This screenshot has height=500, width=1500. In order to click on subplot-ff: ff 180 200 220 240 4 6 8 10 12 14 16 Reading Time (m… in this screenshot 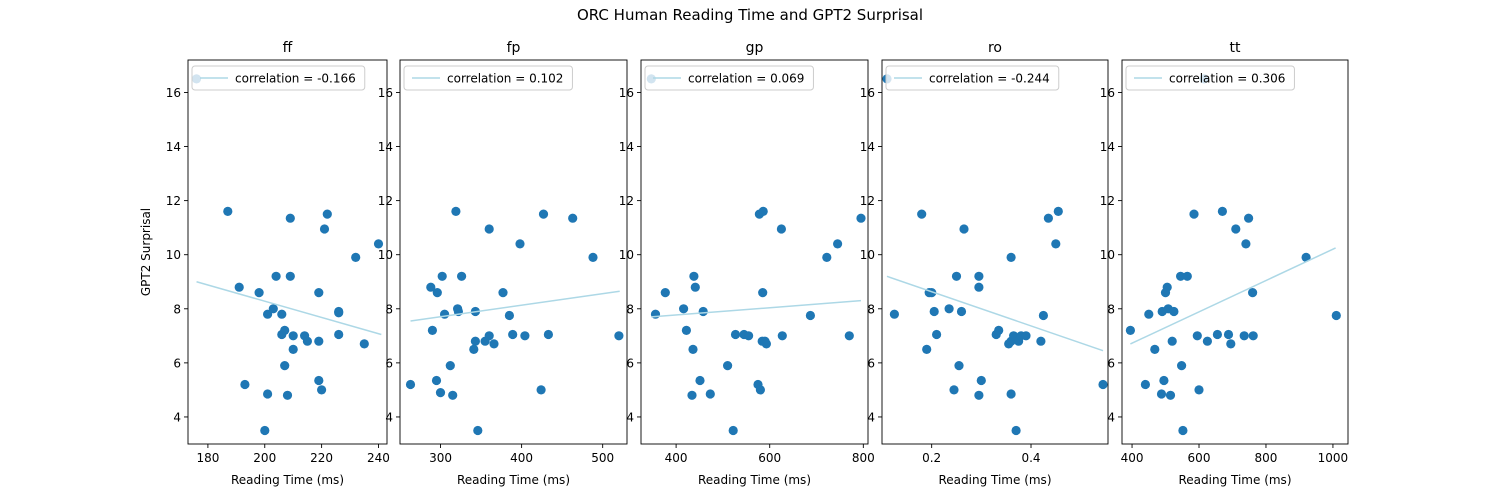, I will do `click(264, 263)`.